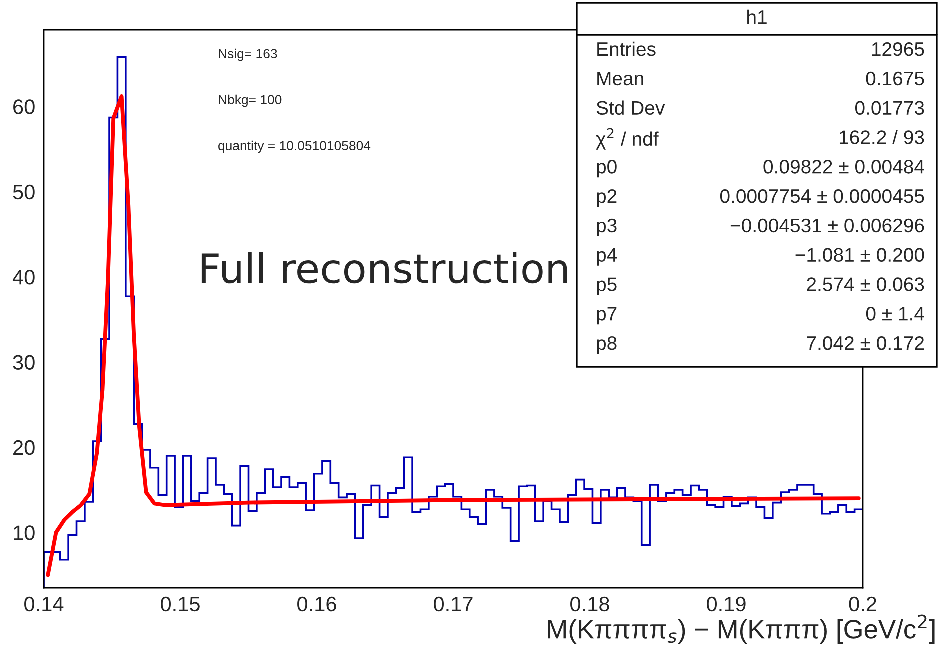 The width and height of the screenshot is (943, 651). Describe the element at coordinates (895, 314) in the screenshot. I see `text: 0 ± 1.4` at that location.